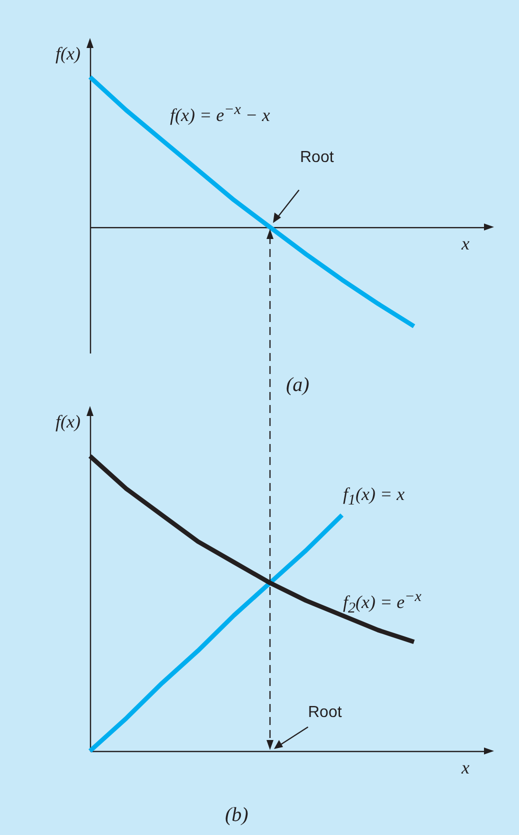 Image resolution: width=519 pixels, height=835 pixels. Describe the element at coordinates (374, 496) in the screenshot. I see `series-label: f$_{1}$(x) = x` at that location.